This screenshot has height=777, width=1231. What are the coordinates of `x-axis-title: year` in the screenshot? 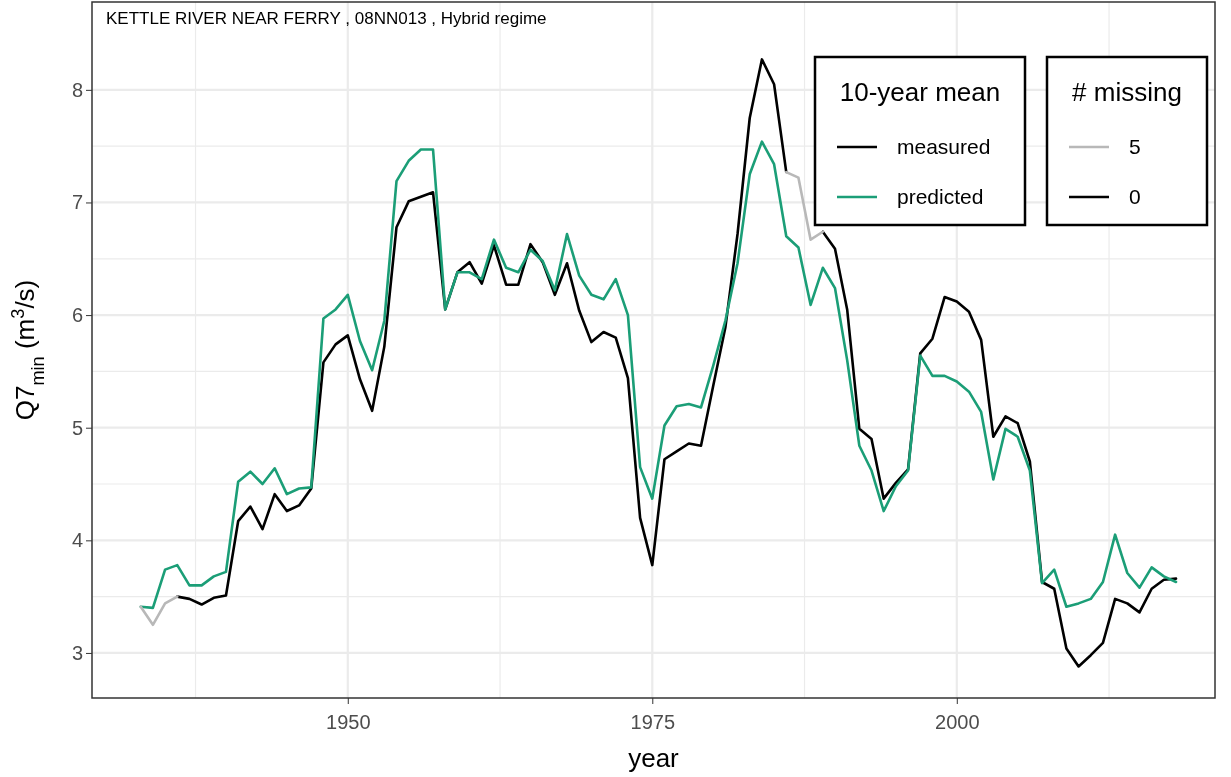 It's located at (654, 758).